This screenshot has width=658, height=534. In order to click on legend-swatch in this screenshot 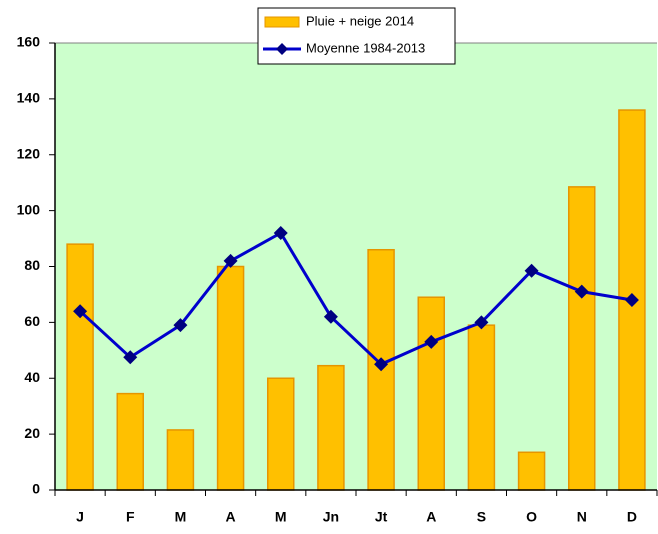, I will do `click(282, 22)`.